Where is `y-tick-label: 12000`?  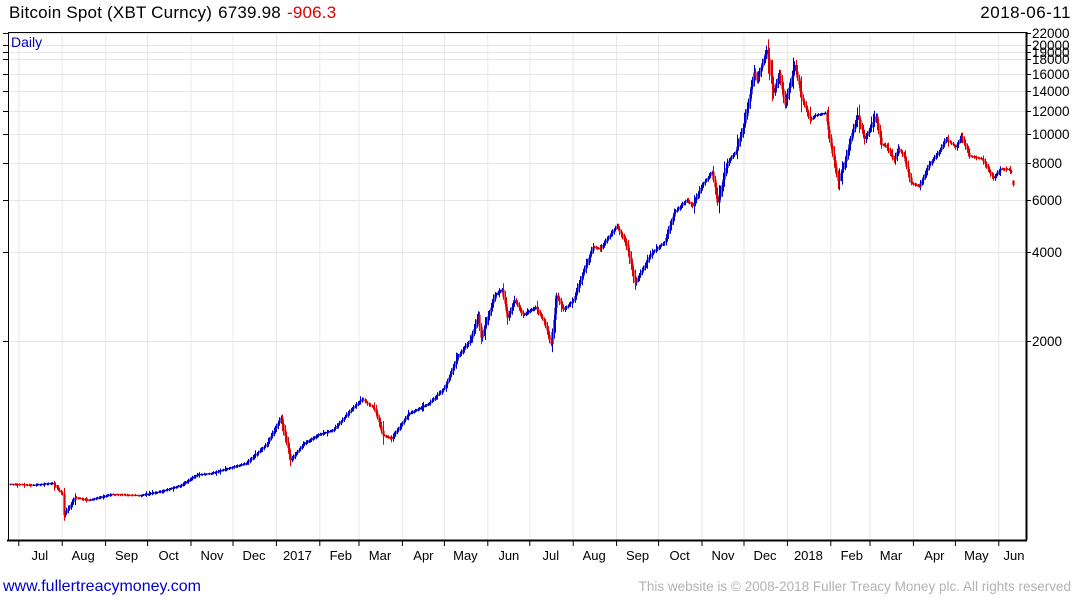
y-tick-label: 12000 is located at coordinates (1051, 111).